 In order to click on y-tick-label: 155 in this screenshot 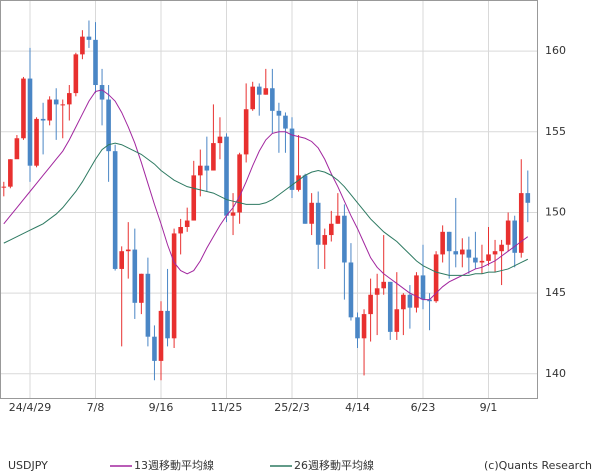, I will do `click(555, 131)`.